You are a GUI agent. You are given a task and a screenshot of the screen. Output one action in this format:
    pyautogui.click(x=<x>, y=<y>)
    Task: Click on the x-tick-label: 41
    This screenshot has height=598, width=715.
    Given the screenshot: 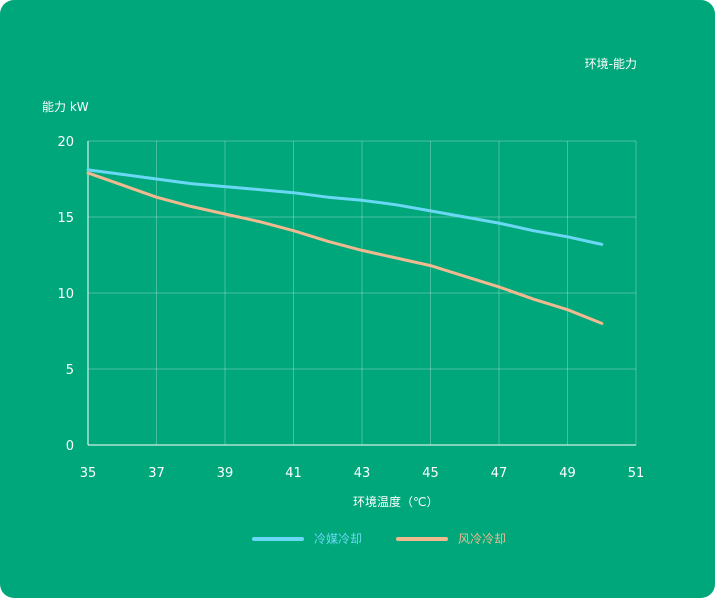 What is the action you would take?
    pyautogui.click(x=293, y=473)
    